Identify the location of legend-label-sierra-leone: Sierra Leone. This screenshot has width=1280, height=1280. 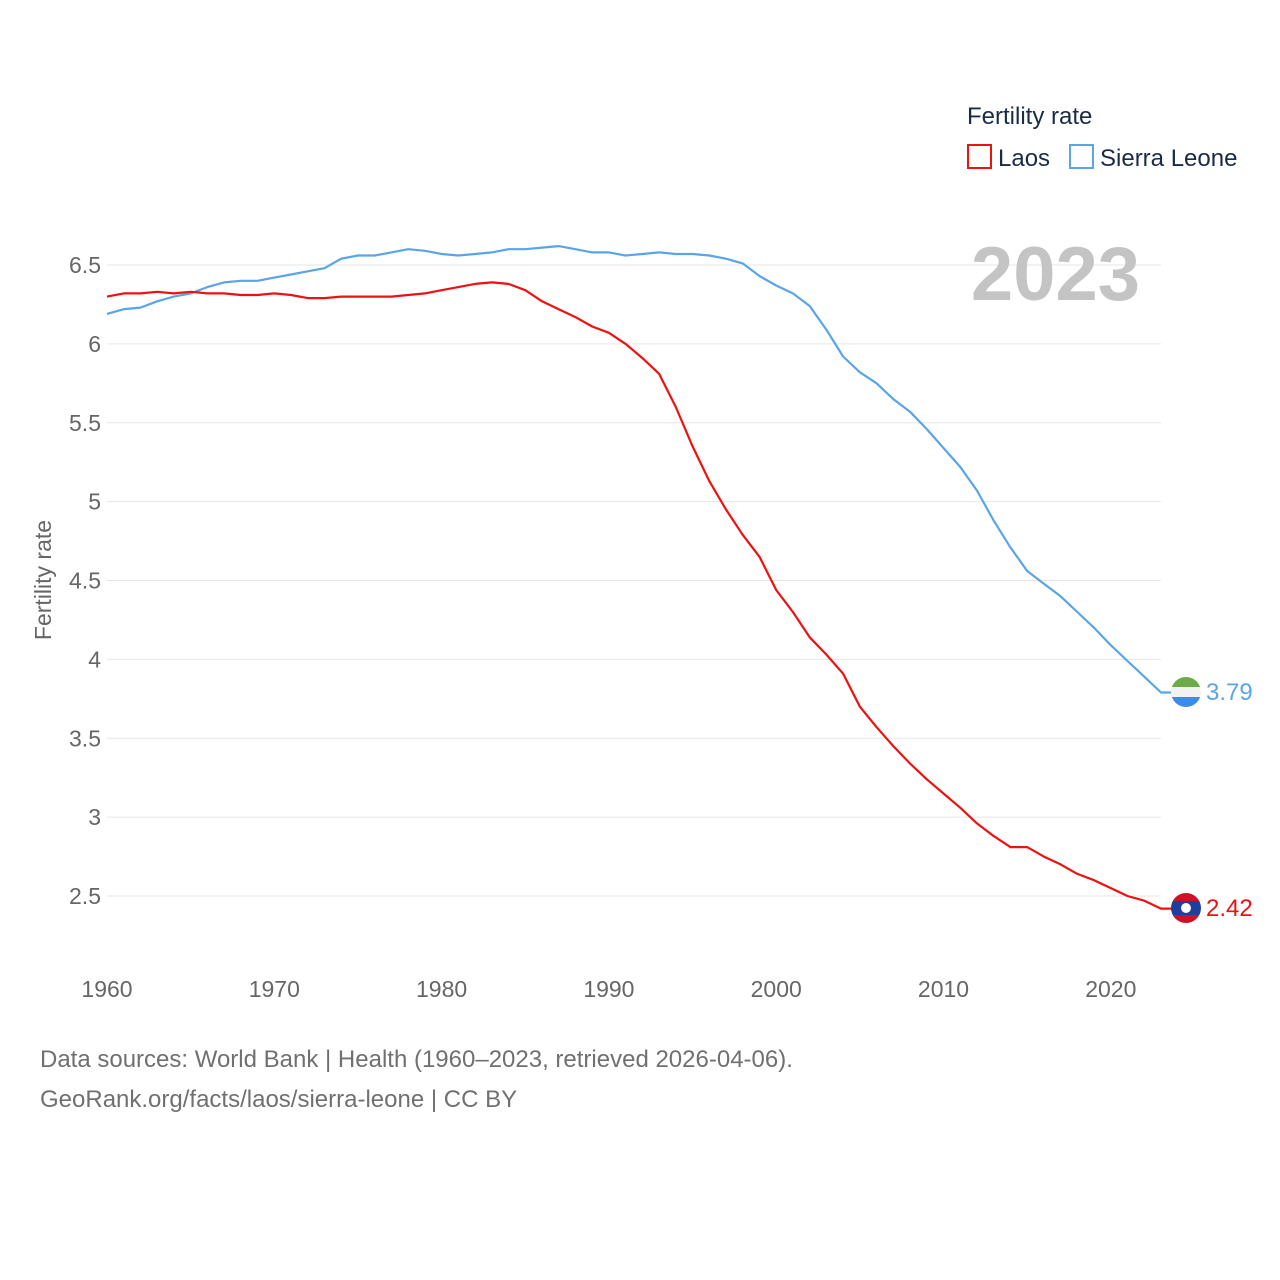
(1168, 158).